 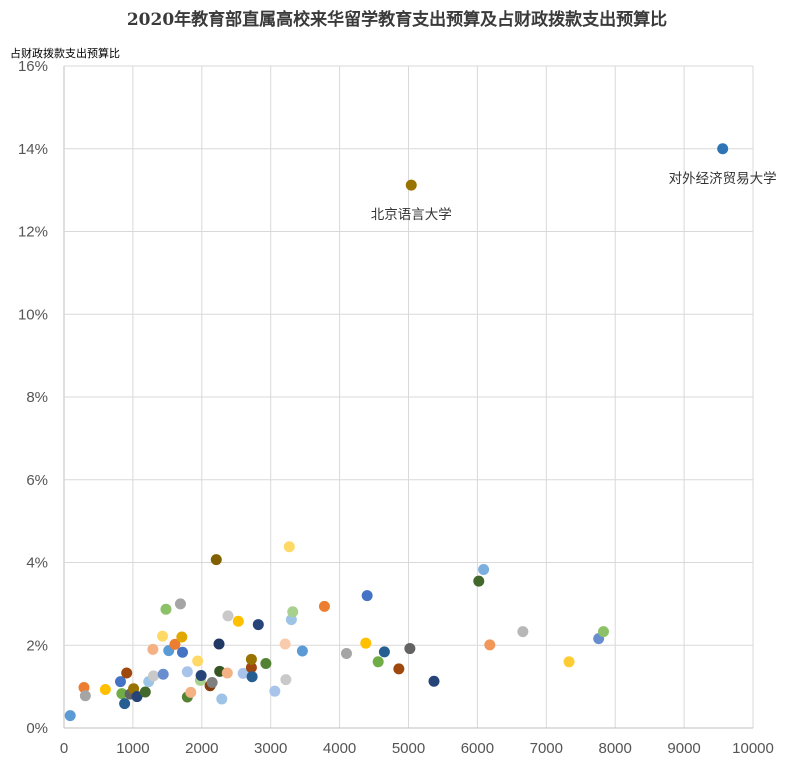 I want to click on point-label: 北京语言大学, so click(x=411, y=215).